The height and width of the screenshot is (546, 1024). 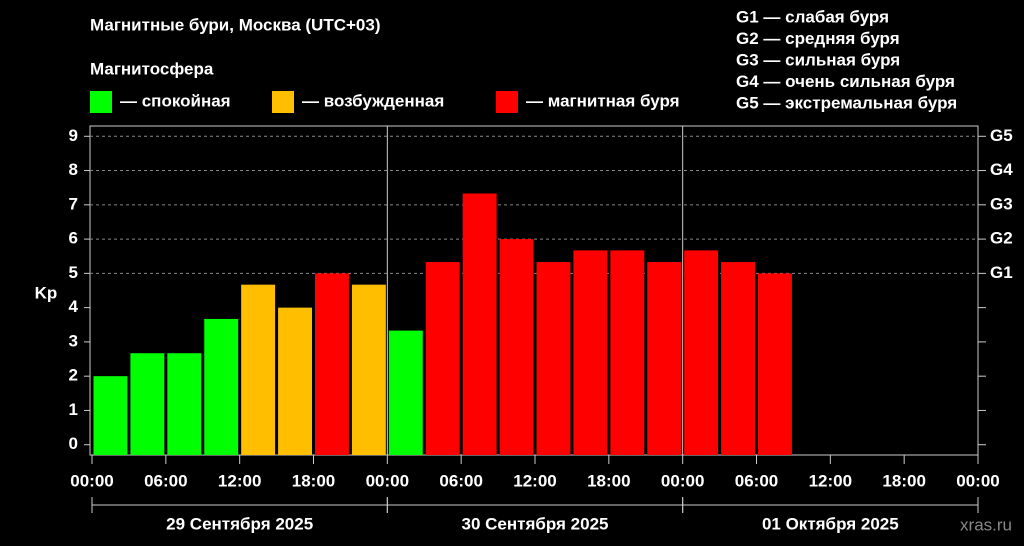 I want to click on chart-title: Магнитные бури, Москва (UTC+03), so click(x=235, y=24).